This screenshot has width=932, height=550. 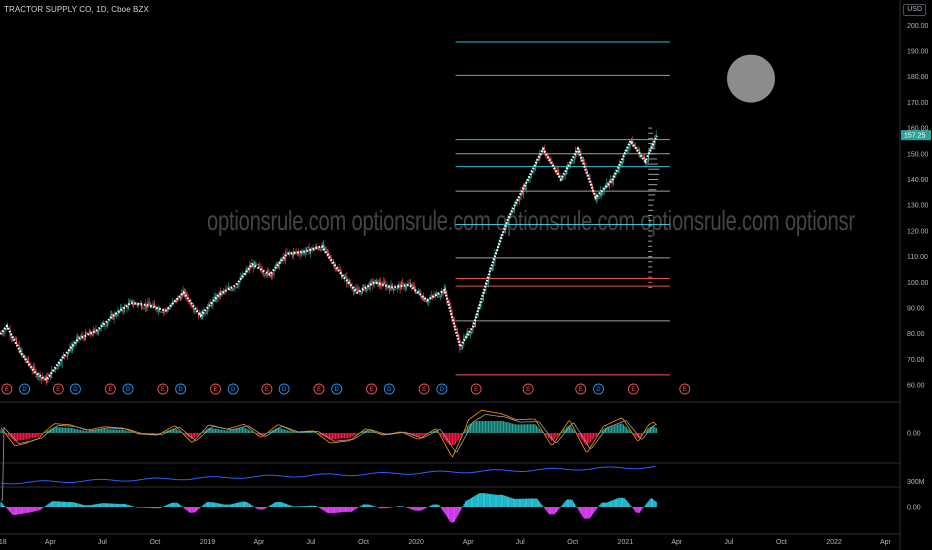 I want to click on last-price-tag, so click(x=916, y=135).